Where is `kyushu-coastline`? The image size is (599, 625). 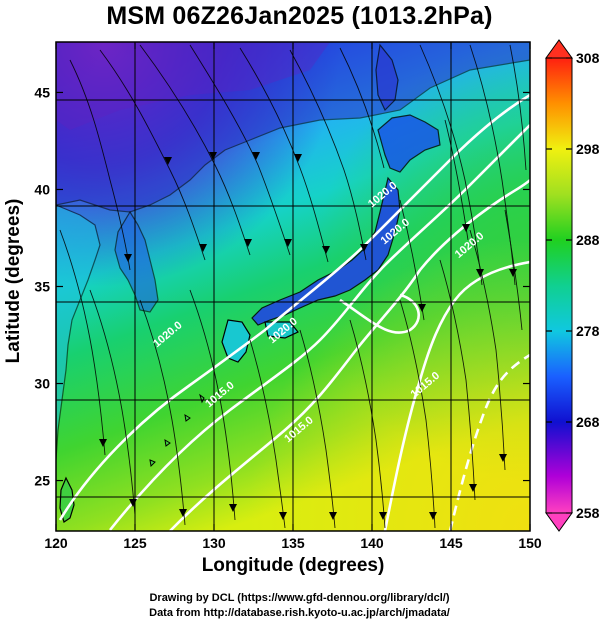 kyushu-coastline is located at coordinates (236, 341).